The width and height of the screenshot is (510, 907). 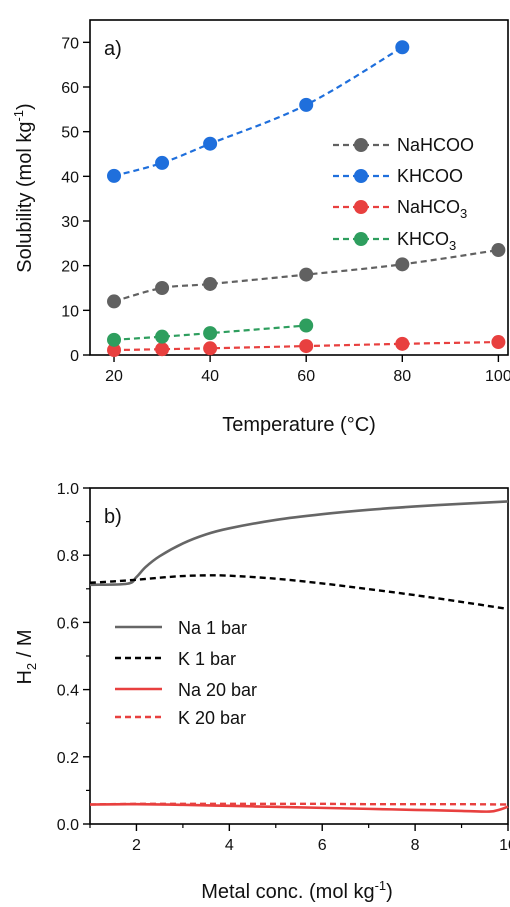 What do you see at coordinates (361, 145) in the screenshot?
I see `legend-marker-nahcoo` at bounding box center [361, 145].